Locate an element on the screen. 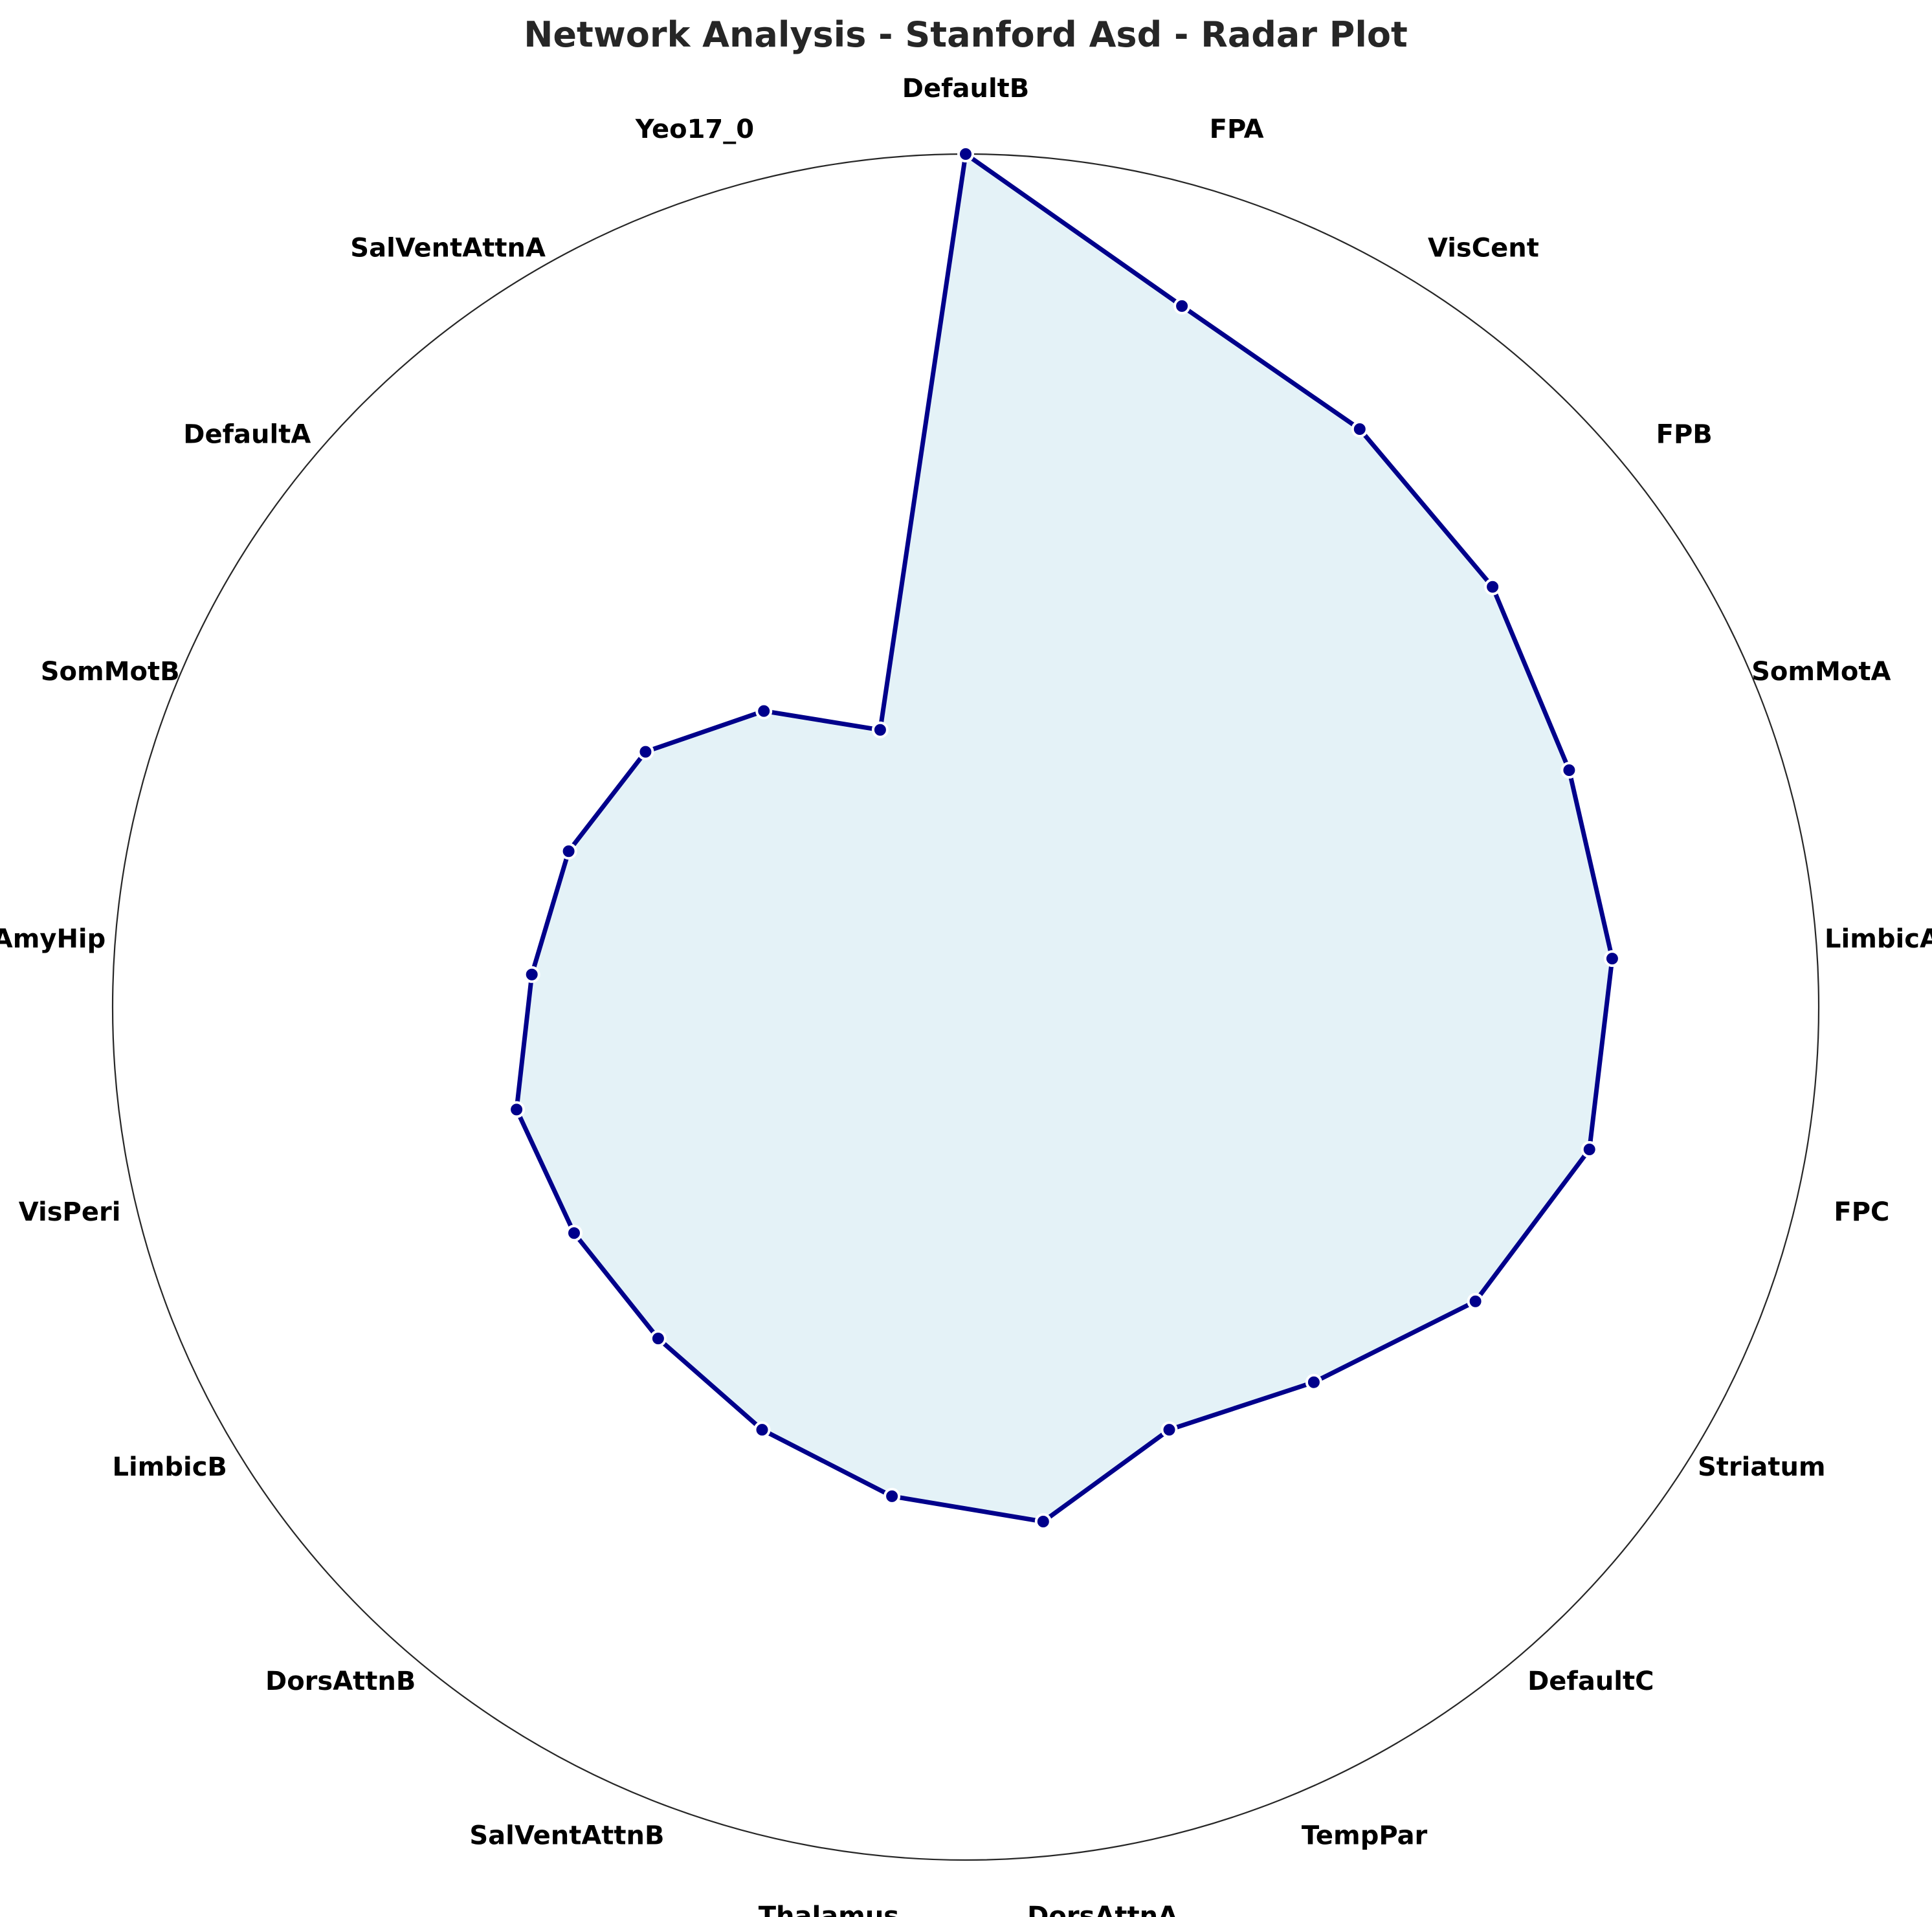  category-label-sommotb: SomMotB is located at coordinates (110, 672).